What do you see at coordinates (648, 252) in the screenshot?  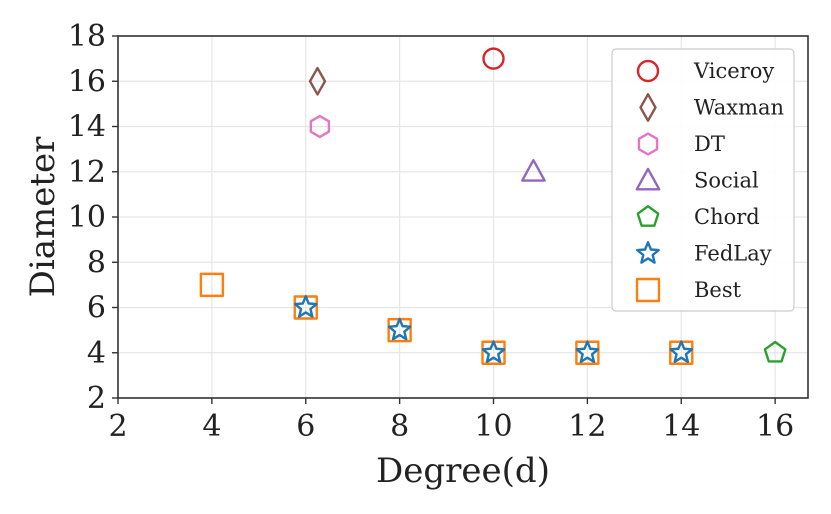 I see `legend-marker-fedlay` at bounding box center [648, 252].